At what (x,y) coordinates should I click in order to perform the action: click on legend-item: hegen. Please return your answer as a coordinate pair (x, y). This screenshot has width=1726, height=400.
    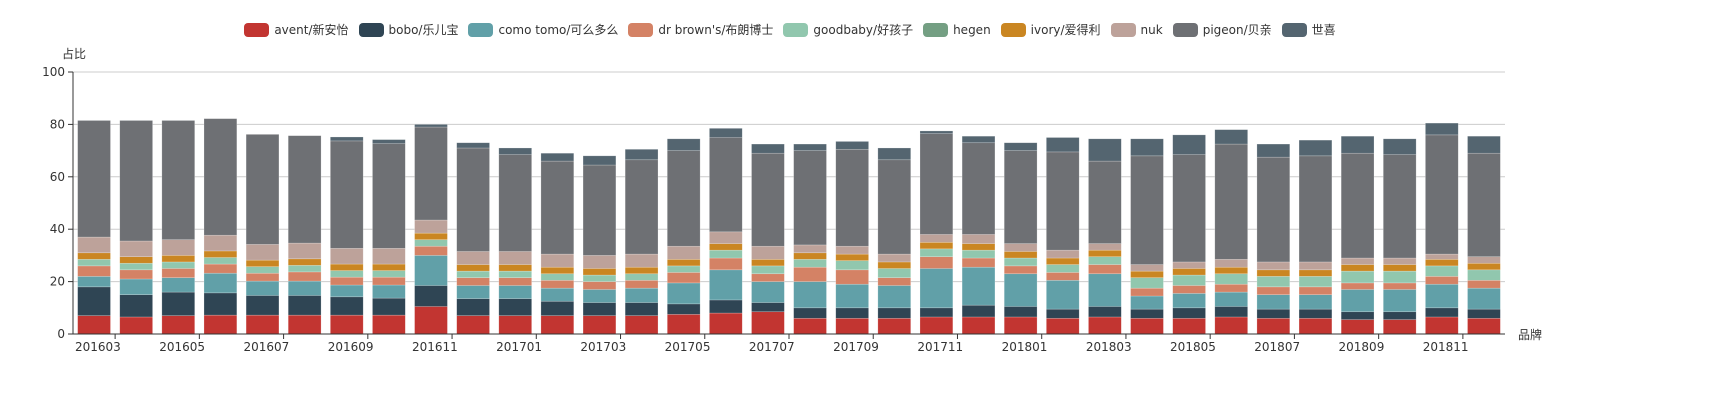
    Looking at the image, I should click on (957, 29).